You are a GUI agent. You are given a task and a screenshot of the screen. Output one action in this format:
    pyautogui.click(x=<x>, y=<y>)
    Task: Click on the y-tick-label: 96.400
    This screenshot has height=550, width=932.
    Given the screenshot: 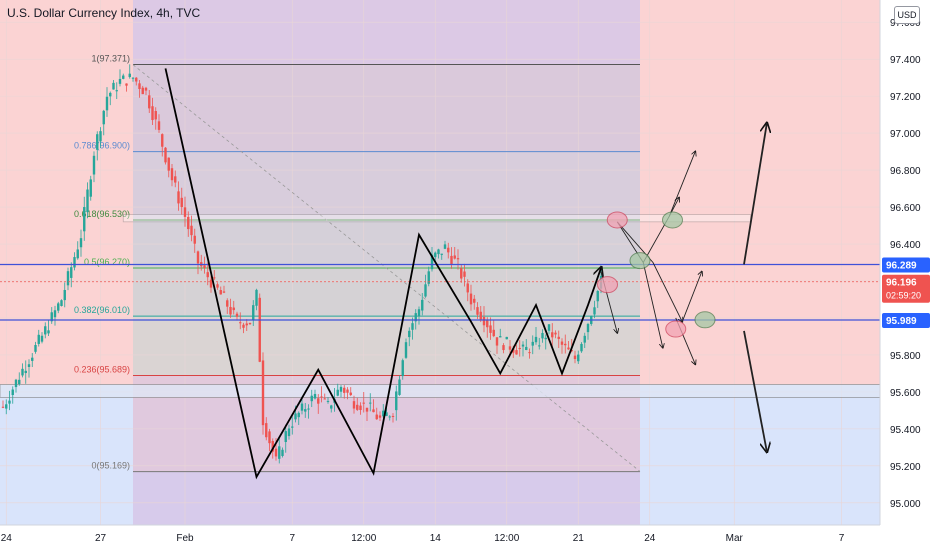 What is the action you would take?
    pyautogui.click(x=905, y=245)
    